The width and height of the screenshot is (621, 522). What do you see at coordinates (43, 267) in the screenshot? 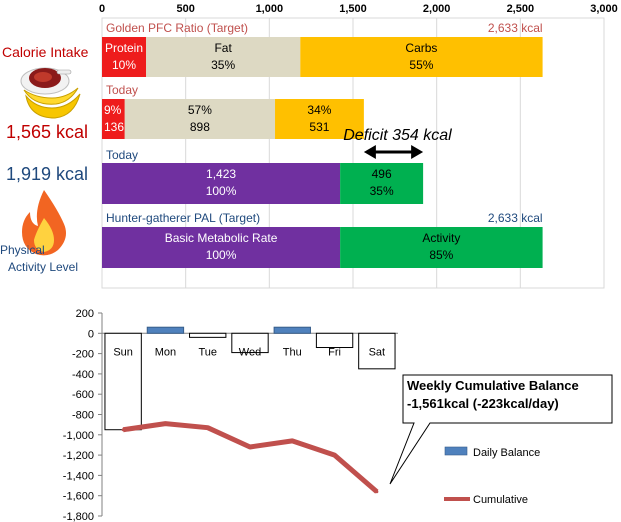
I see `activity-level-label: Activity Level` at bounding box center [43, 267].